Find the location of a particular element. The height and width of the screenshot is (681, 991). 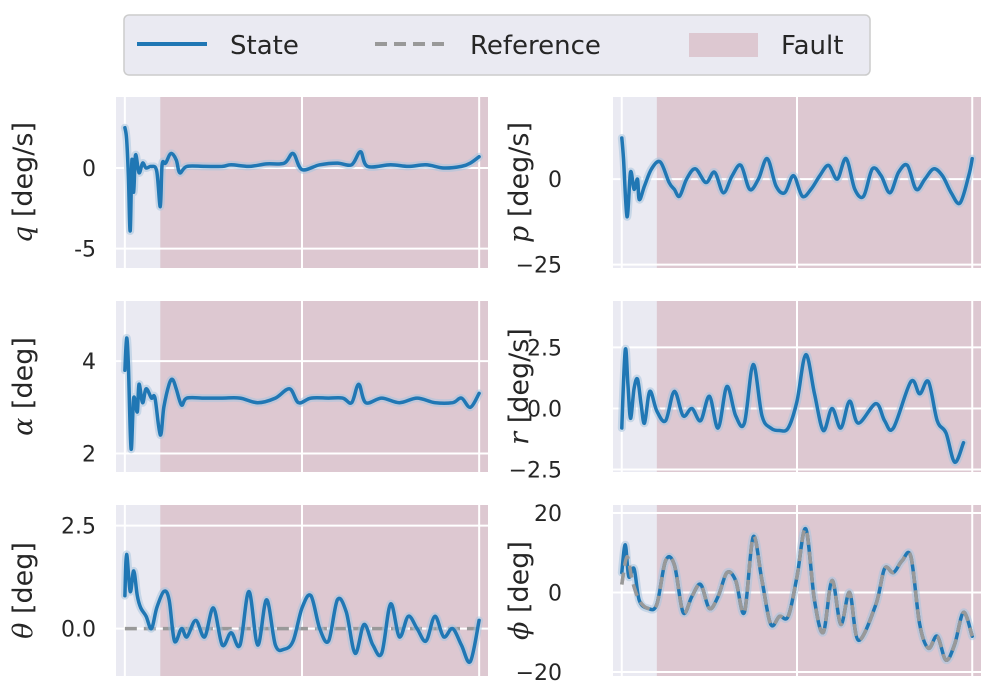

panel-r-plot-area is located at coordinates (792, 405).